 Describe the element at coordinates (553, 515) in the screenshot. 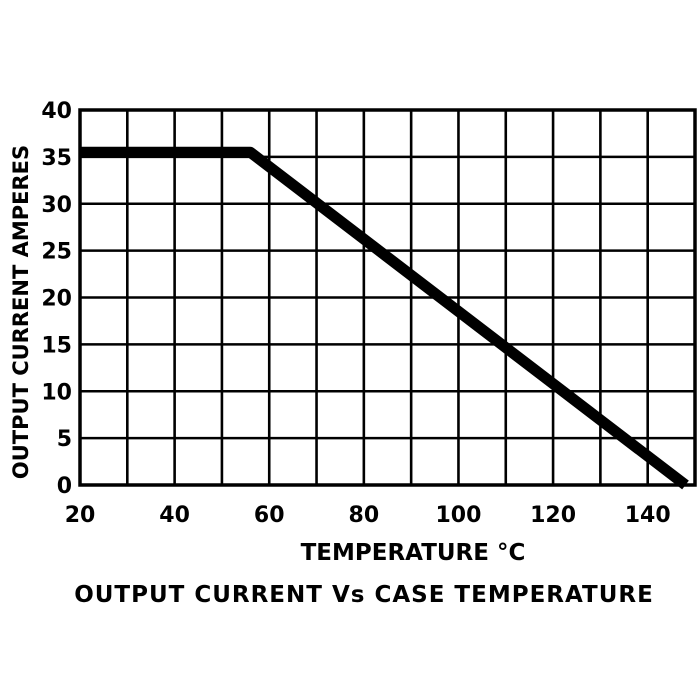

I see `x-tick-label: 120` at that location.